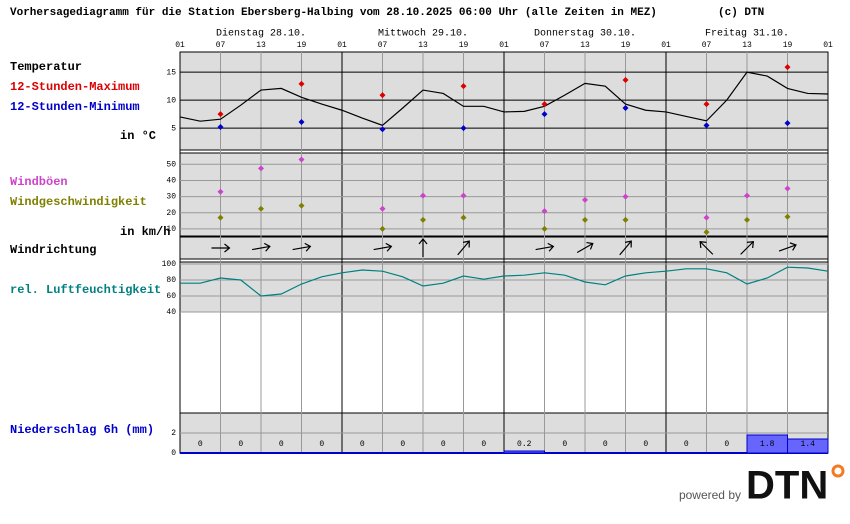 The image size is (850, 524). What do you see at coordinates (82, 430) in the screenshot?
I see `prec-label: Niederschlag 6h (mm)` at bounding box center [82, 430].